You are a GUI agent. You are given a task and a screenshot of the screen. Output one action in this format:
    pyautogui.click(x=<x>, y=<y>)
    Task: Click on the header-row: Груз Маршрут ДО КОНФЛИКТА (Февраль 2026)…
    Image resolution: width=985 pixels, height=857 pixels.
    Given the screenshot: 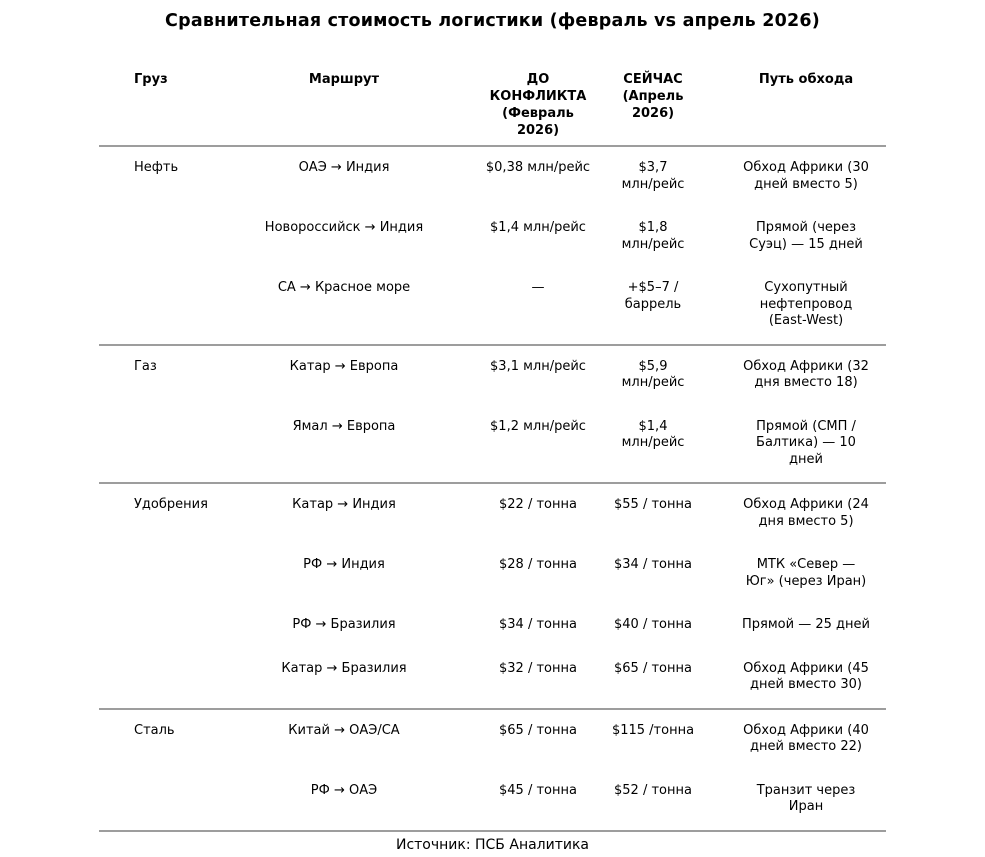 What is the action you would take?
    pyautogui.click(x=492, y=101)
    